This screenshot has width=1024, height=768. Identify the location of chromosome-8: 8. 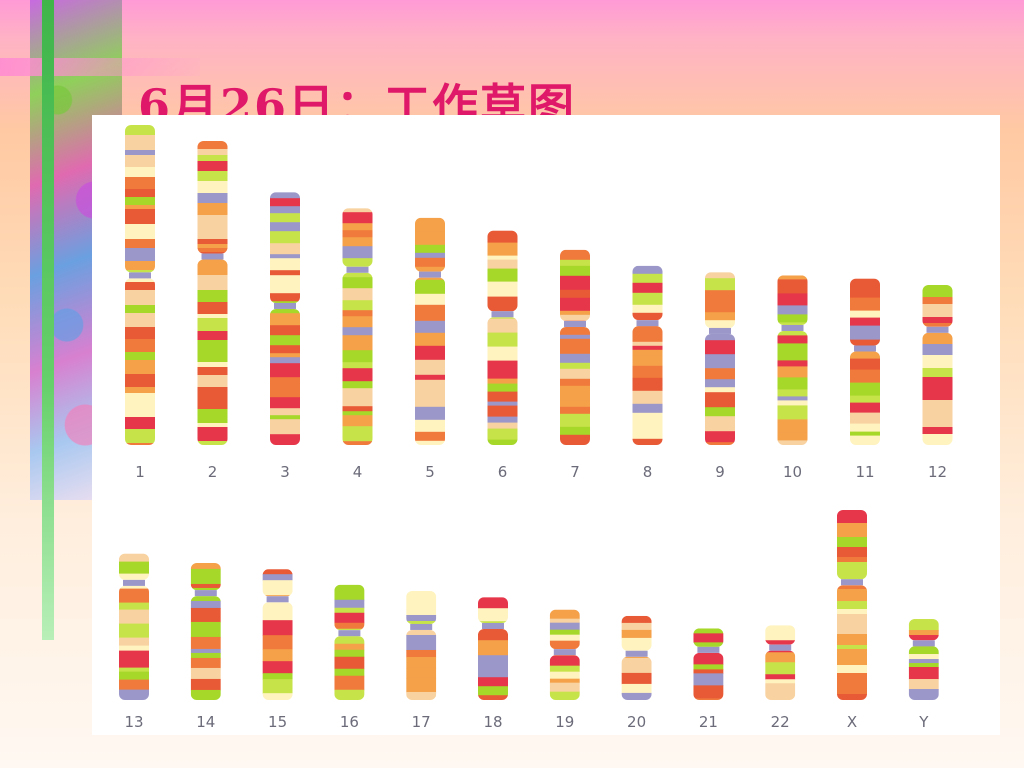
(647, 373).